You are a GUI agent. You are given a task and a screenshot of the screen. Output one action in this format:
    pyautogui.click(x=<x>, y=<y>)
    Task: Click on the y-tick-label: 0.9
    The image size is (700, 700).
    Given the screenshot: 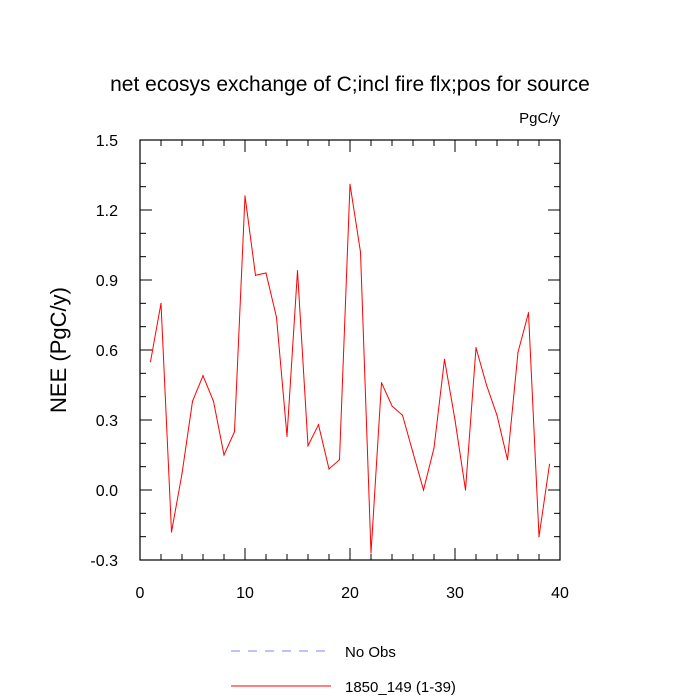 What is the action you would take?
    pyautogui.click(x=107, y=281)
    